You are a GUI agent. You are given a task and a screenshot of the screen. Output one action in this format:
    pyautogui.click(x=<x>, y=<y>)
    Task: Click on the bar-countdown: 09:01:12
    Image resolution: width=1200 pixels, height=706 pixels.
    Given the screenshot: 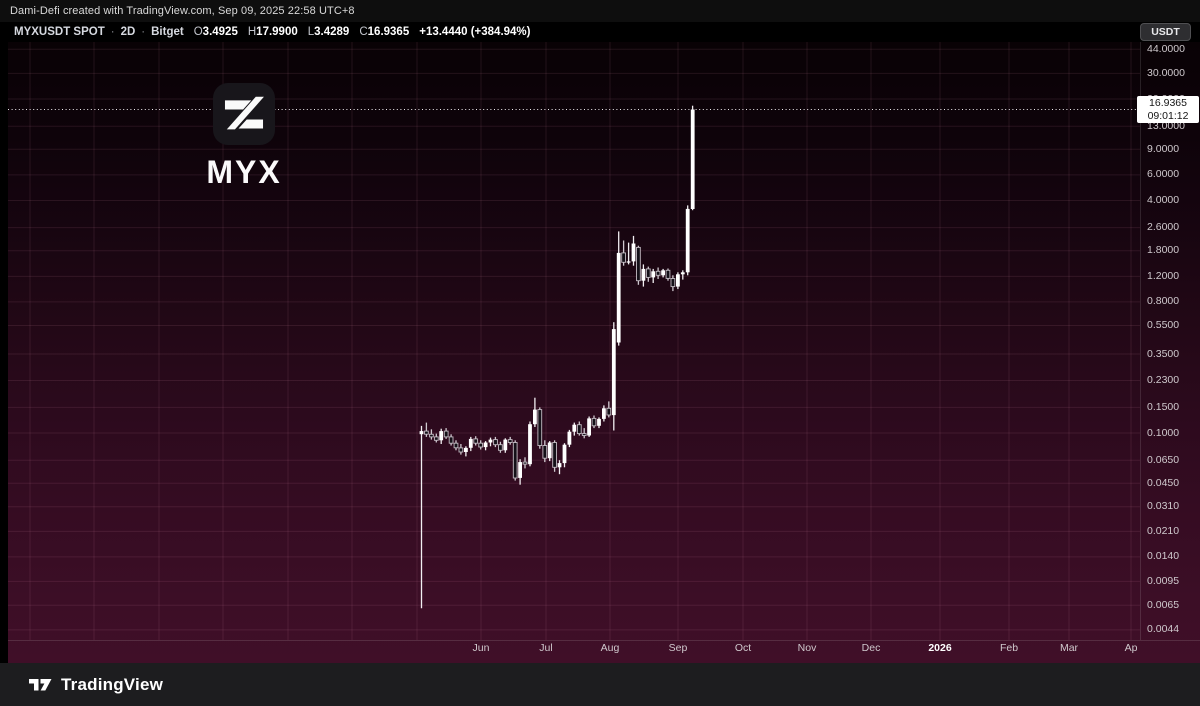 What is the action you would take?
    pyautogui.click(x=1168, y=115)
    